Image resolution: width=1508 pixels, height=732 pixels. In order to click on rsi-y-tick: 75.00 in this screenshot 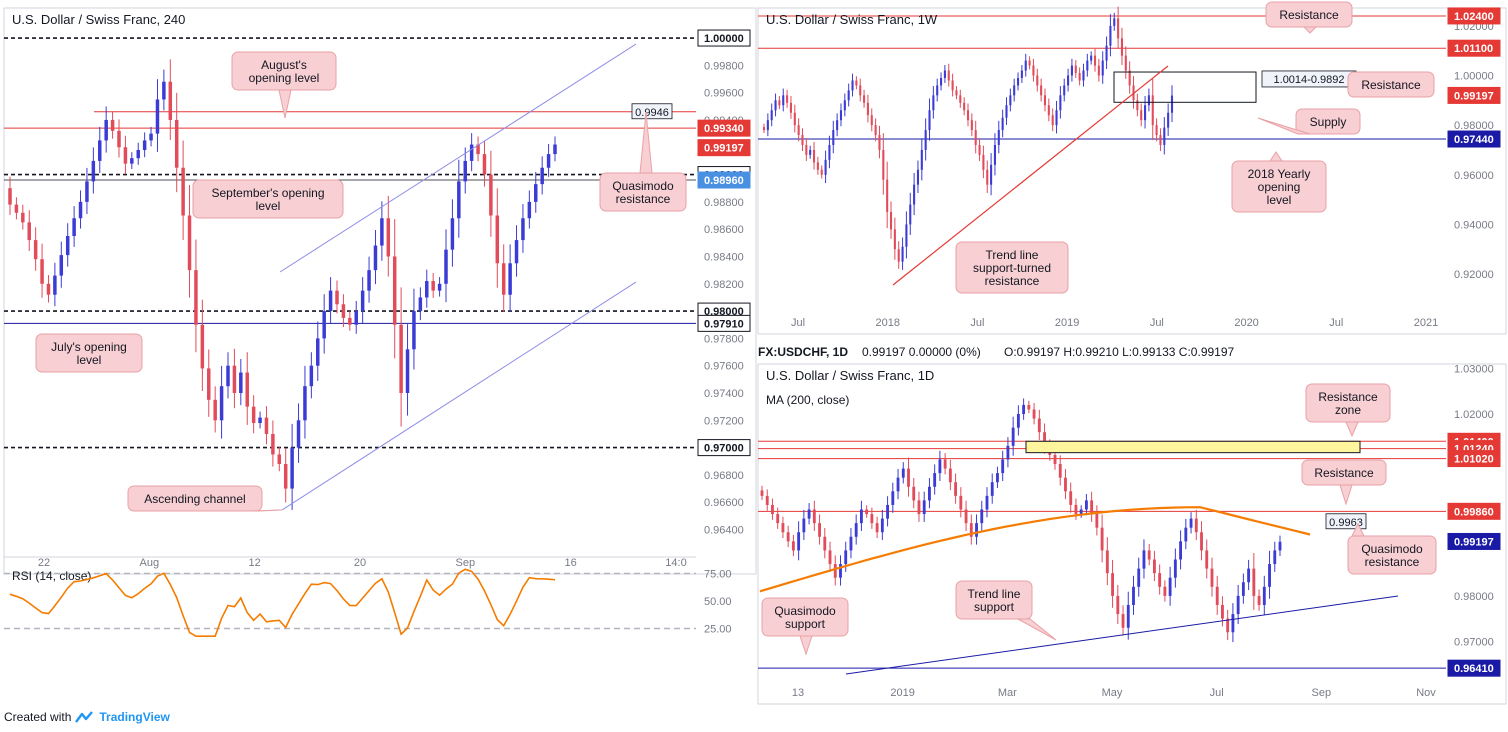, I will do `click(718, 575)`.